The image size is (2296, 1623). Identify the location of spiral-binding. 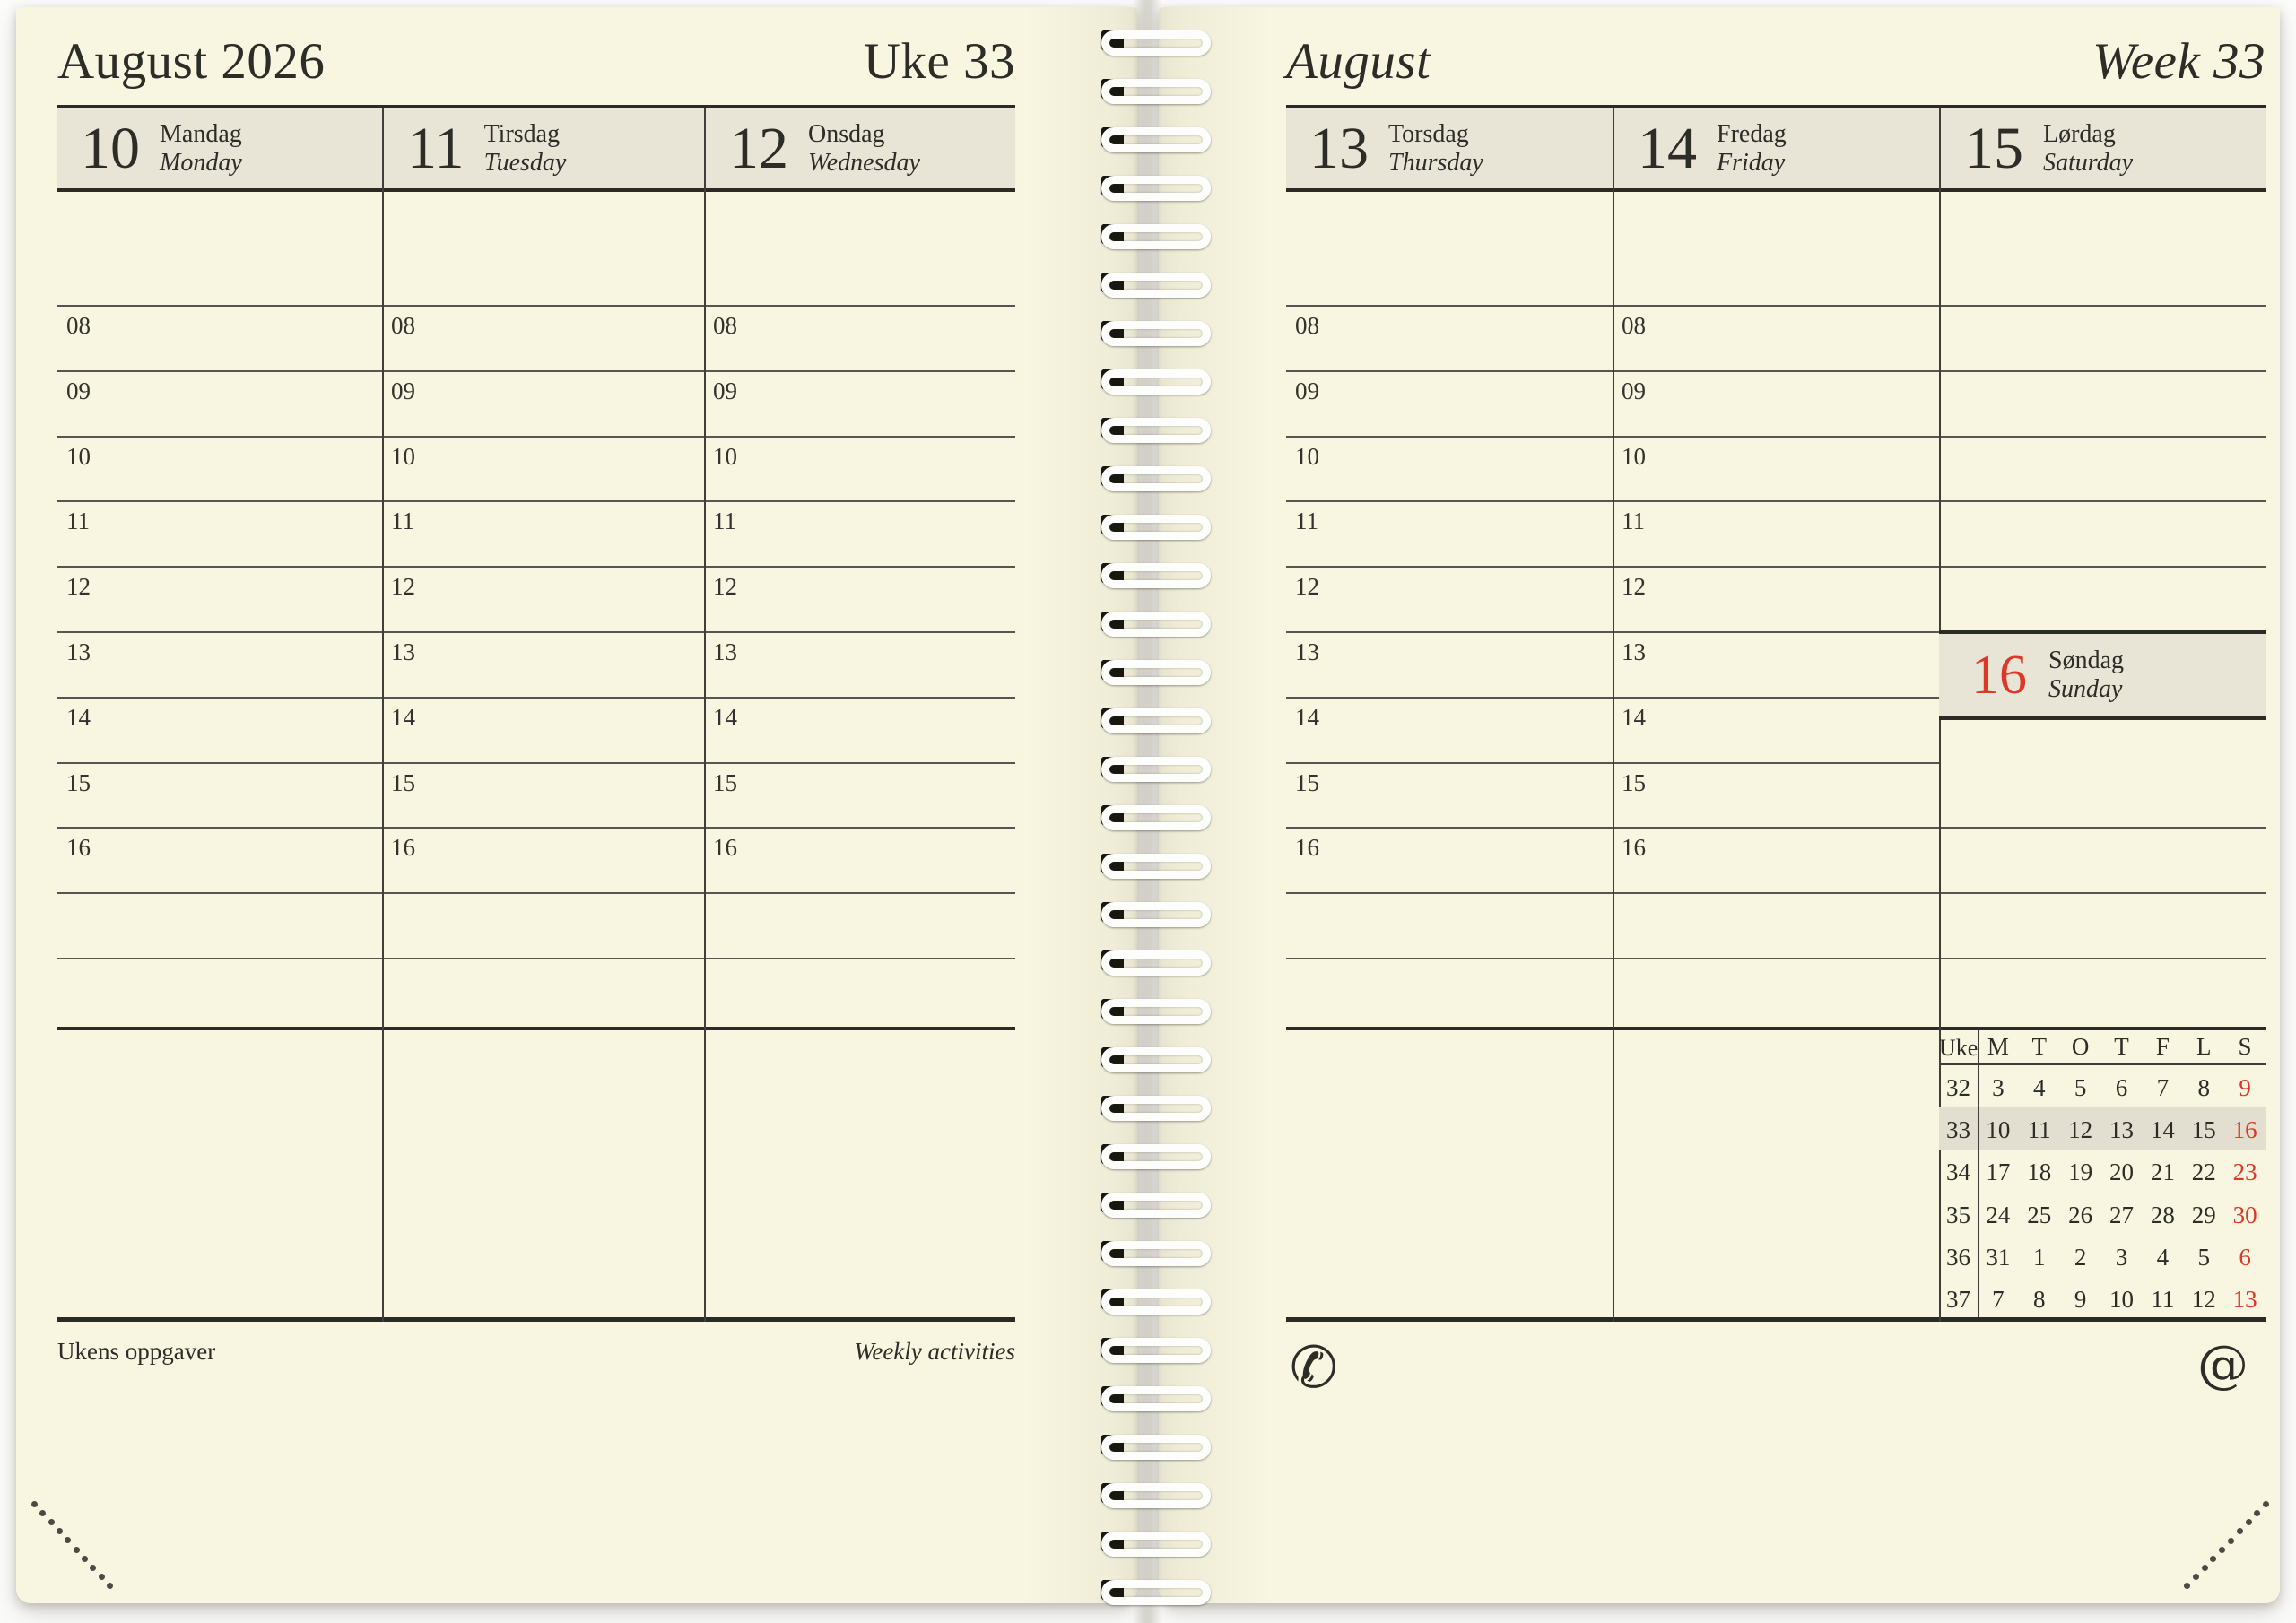
(1157, 811).